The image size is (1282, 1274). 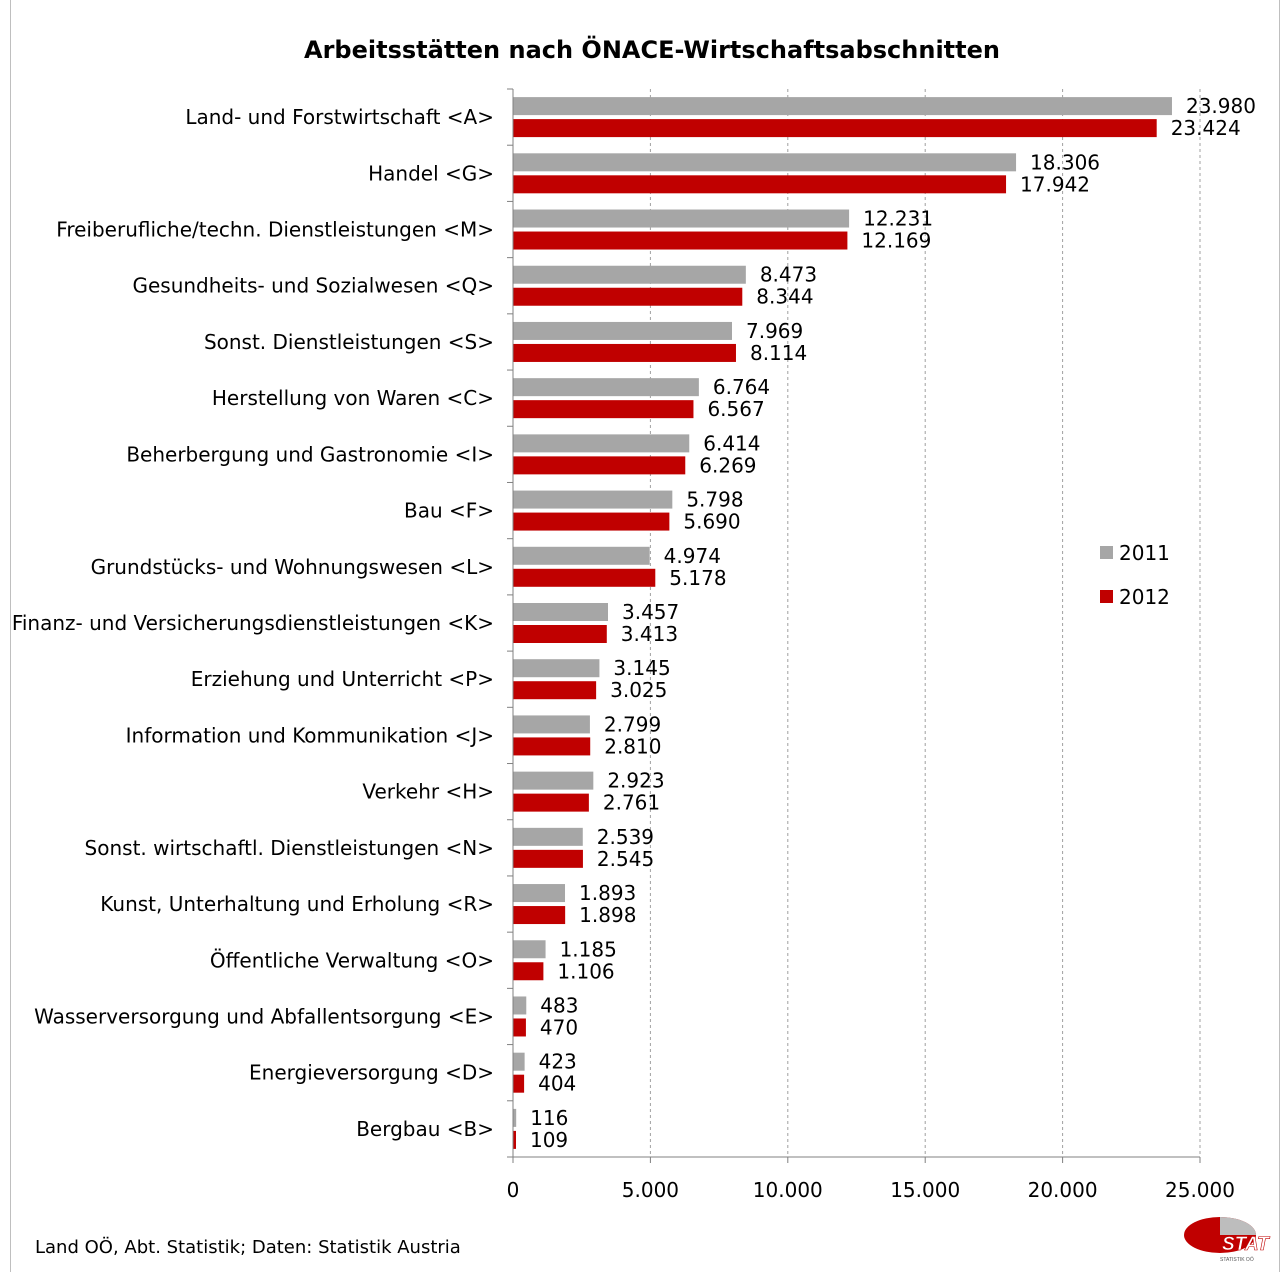 I want to click on data-label: 423, so click(x=558, y=1062).